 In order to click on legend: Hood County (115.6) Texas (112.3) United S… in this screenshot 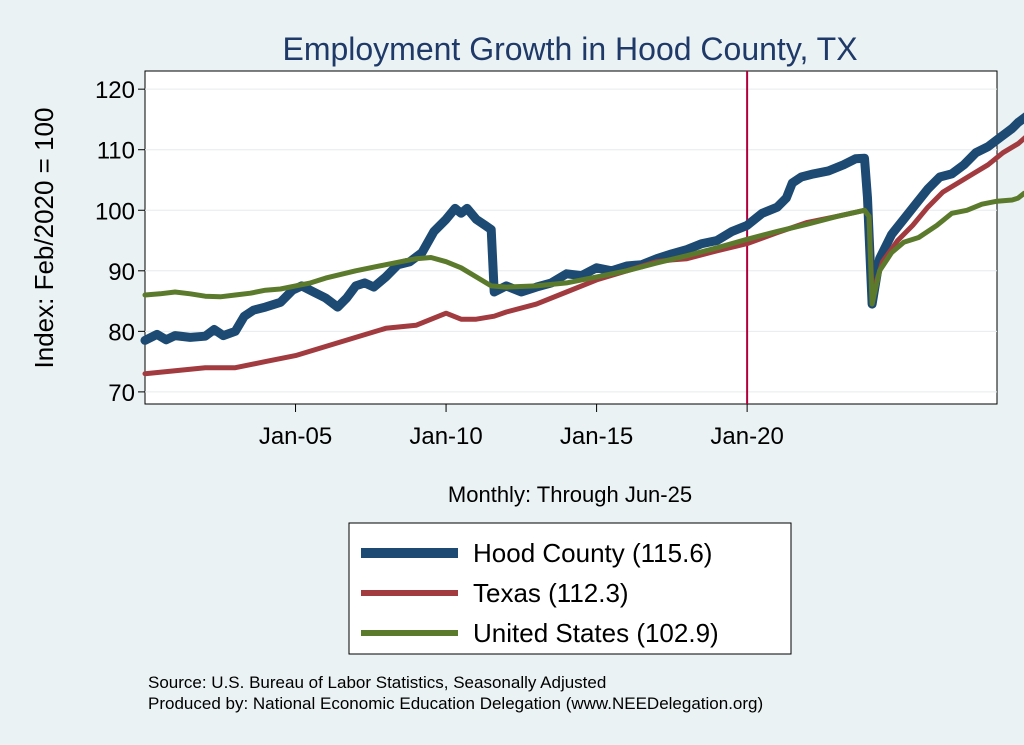, I will do `click(570, 588)`.